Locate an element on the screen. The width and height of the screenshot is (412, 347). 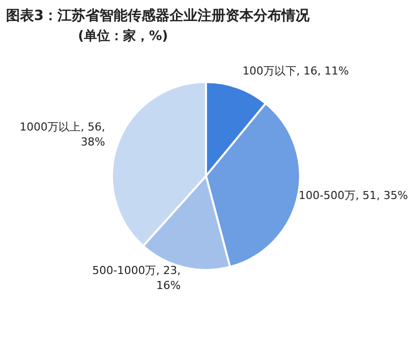
chart-title: 图表3：江苏省智能传感器企业注册资本分布情况 is located at coordinates (158, 15).